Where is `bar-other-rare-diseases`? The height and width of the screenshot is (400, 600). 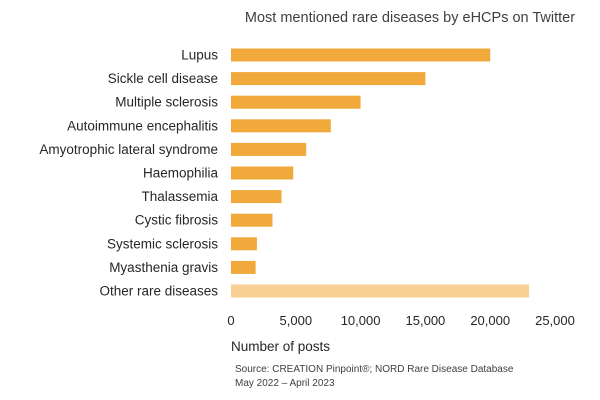
bar-other-rare-diseases is located at coordinates (380, 291).